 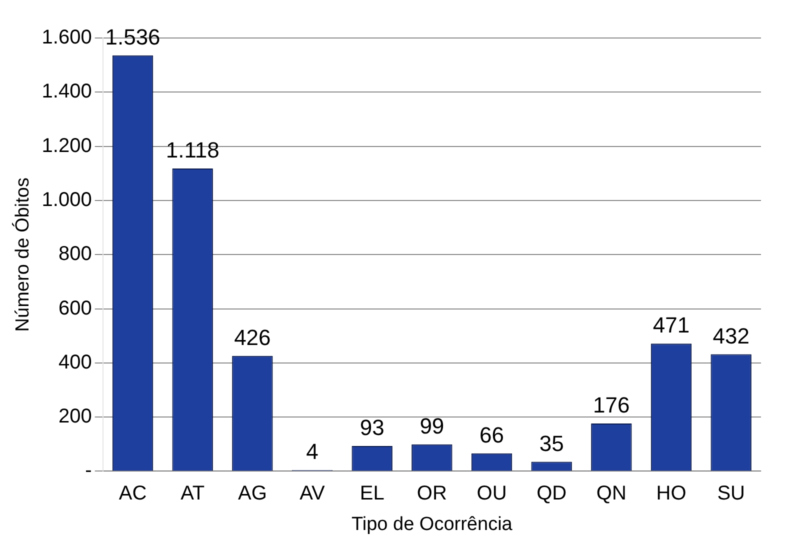 I want to click on data-label: 471, so click(x=671, y=325).